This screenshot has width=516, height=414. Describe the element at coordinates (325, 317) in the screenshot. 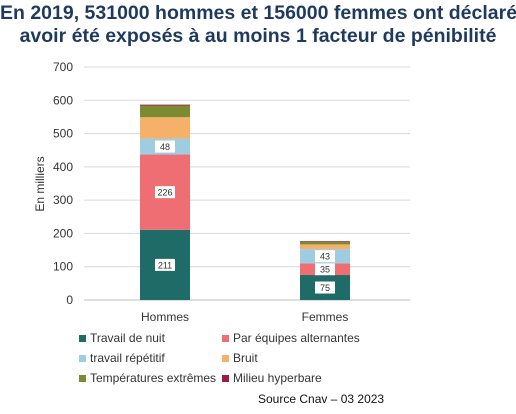

I see `x-tick-label: Femmes` at that location.